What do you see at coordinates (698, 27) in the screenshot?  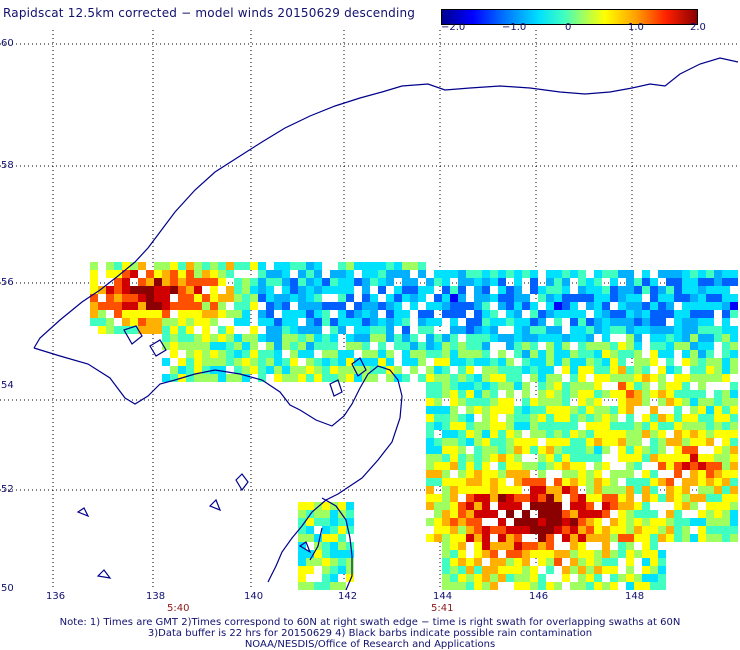 I see `colorbar-tick: 2.0` at bounding box center [698, 27].